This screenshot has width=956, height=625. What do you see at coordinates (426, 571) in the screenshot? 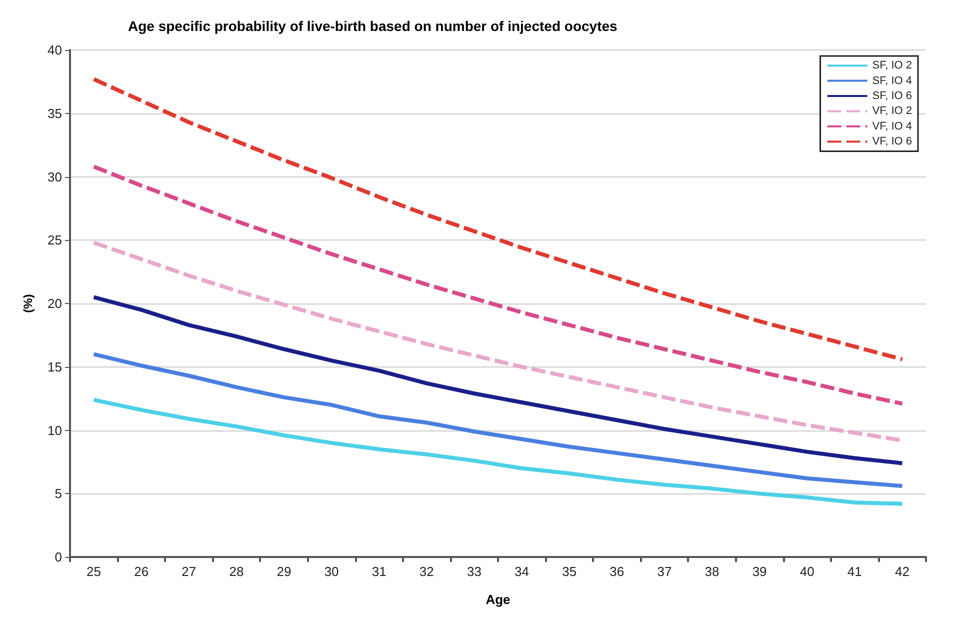
I see `x-tick-label: 32` at bounding box center [426, 571].